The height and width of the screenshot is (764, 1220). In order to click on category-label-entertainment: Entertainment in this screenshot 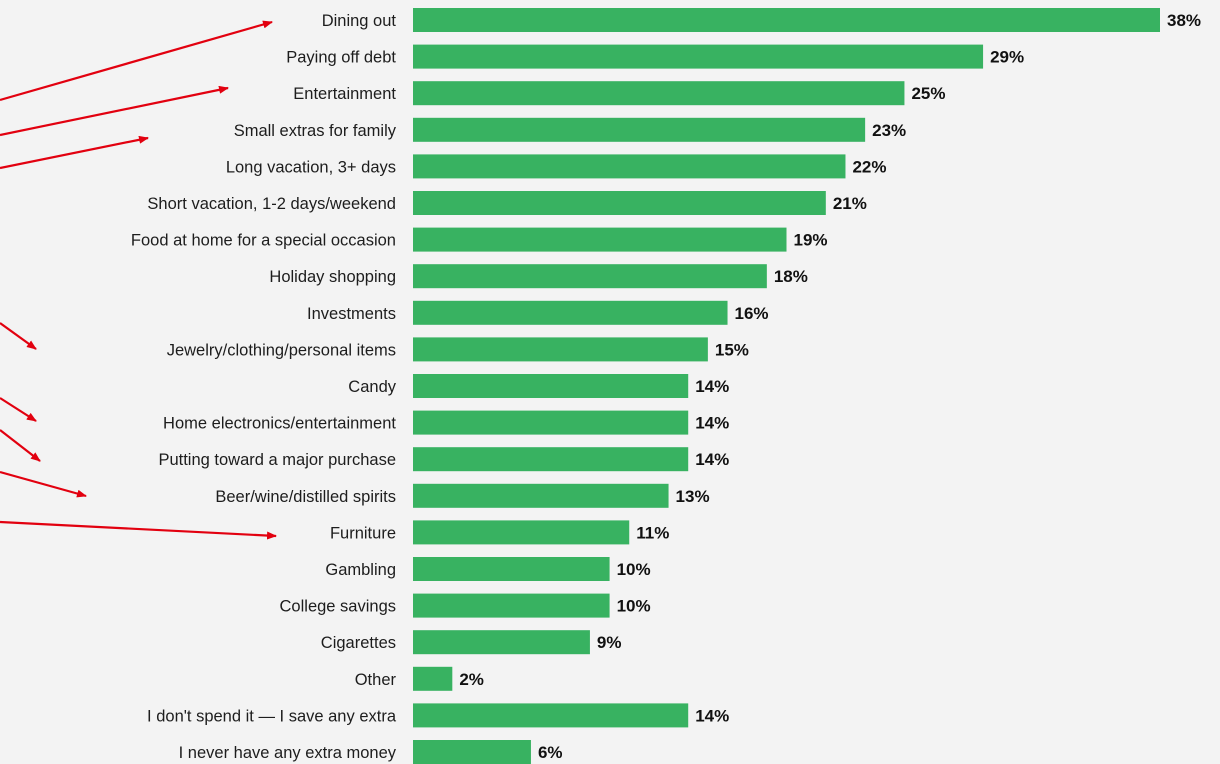, I will do `click(344, 94)`.